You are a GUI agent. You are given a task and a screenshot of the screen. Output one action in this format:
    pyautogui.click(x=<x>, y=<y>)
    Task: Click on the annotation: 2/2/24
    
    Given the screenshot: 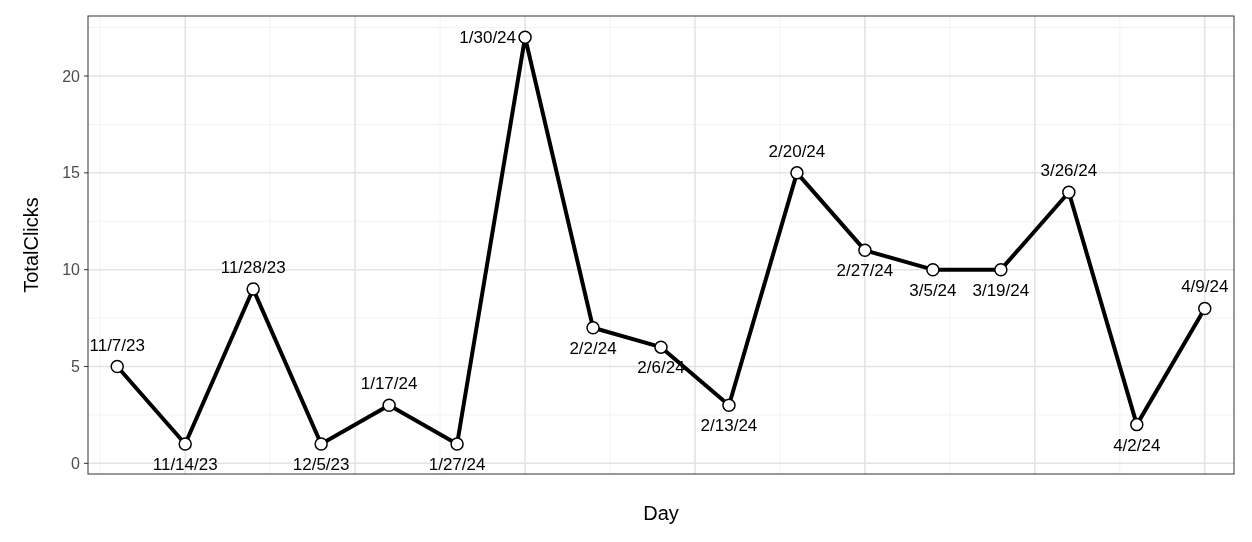 What is the action you would take?
    pyautogui.click(x=593, y=348)
    